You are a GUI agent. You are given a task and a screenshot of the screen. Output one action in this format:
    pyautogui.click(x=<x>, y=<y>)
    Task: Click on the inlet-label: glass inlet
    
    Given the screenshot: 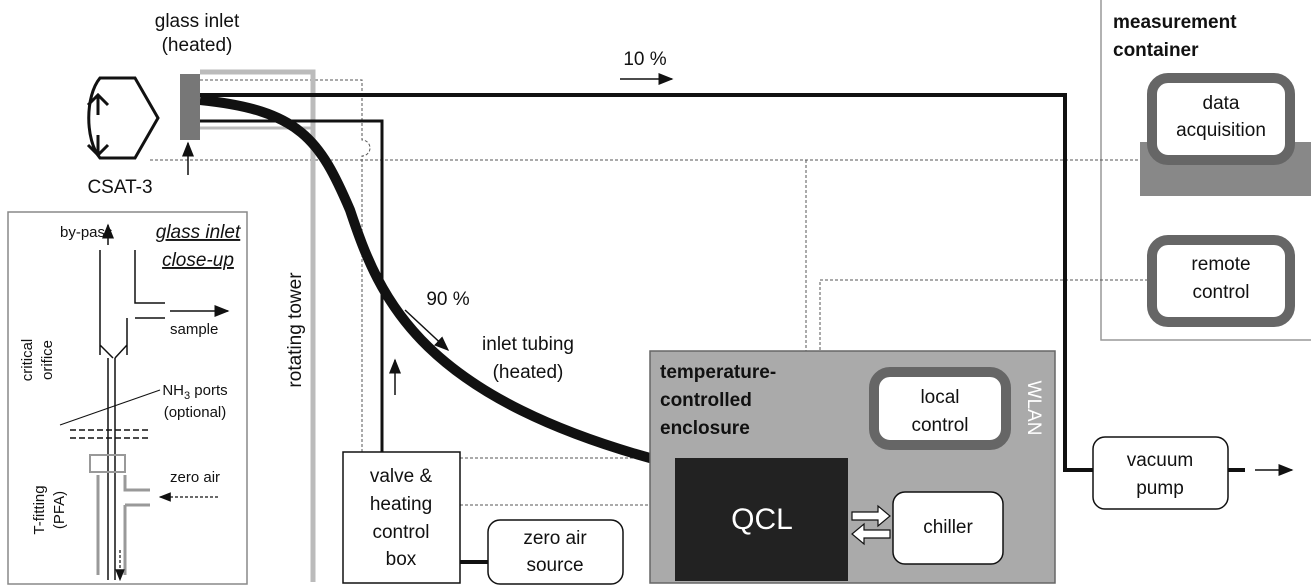 What is the action you would take?
    pyautogui.click(x=197, y=21)
    